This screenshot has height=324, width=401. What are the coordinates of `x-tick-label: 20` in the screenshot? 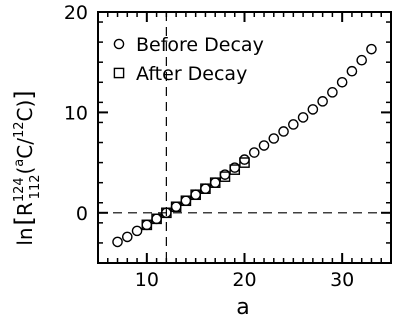 It's located at (244, 280).